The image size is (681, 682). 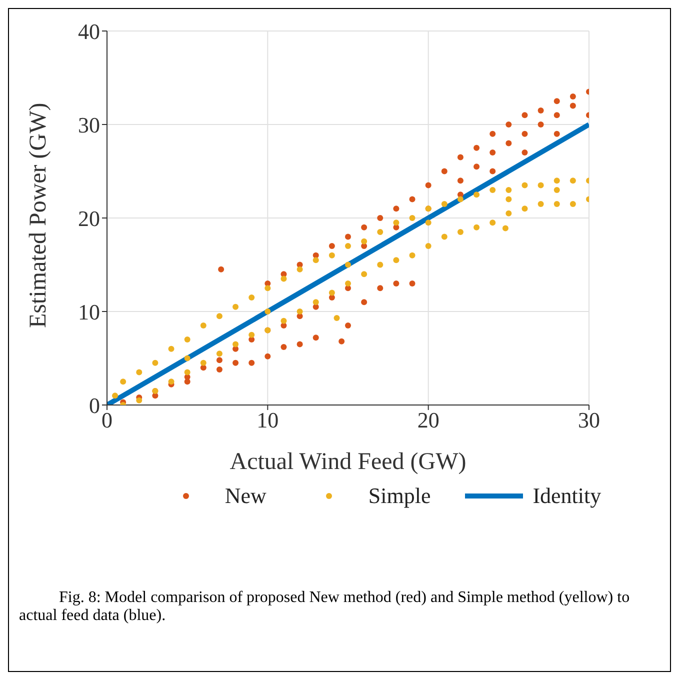 What do you see at coordinates (245, 496) in the screenshot?
I see `legend-label: New` at bounding box center [245, 496].